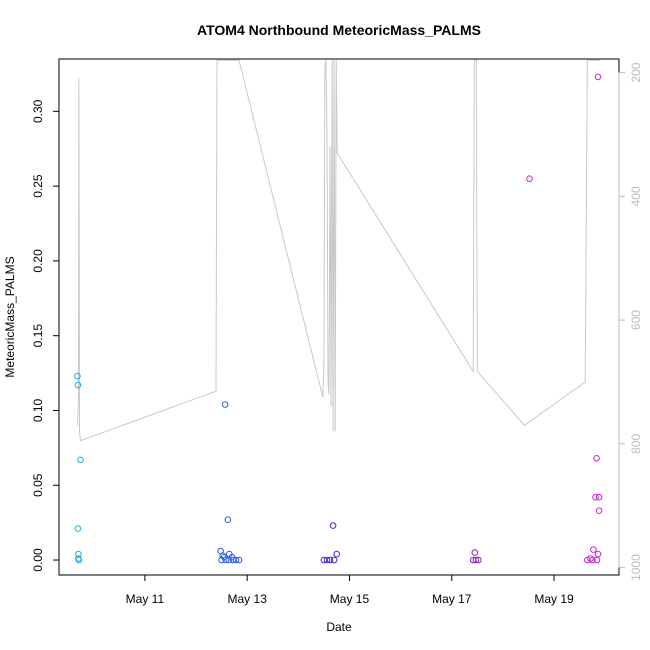 The height and width of the screenshot is (650, 650). I want to click on x-axis-label: Date, so click(339, 627).